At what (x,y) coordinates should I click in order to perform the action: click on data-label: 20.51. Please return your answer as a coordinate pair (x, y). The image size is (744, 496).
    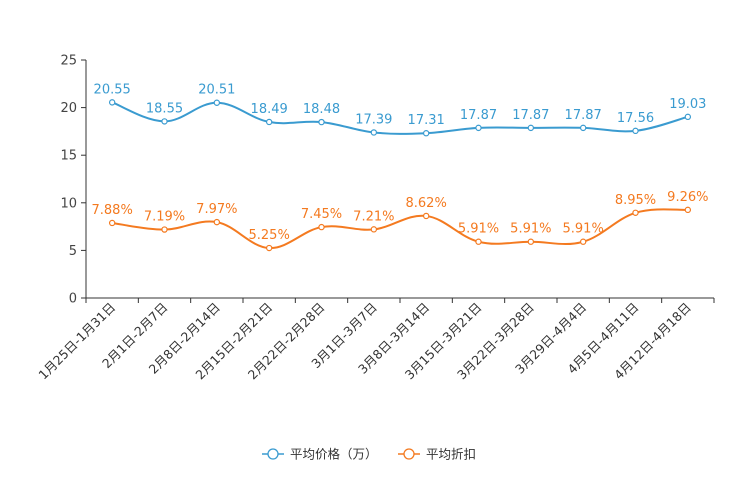
    Looking at the image, I should click on (216, 90).